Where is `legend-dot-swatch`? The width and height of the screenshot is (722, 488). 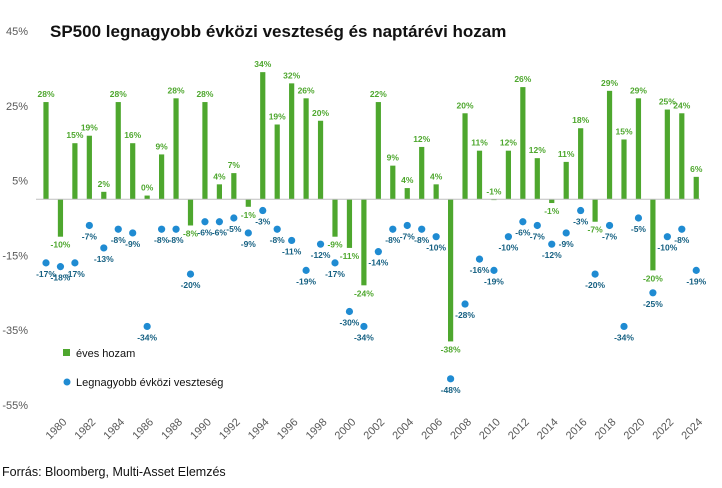
legend-dot-swatch is located at coordinates (67, 382).